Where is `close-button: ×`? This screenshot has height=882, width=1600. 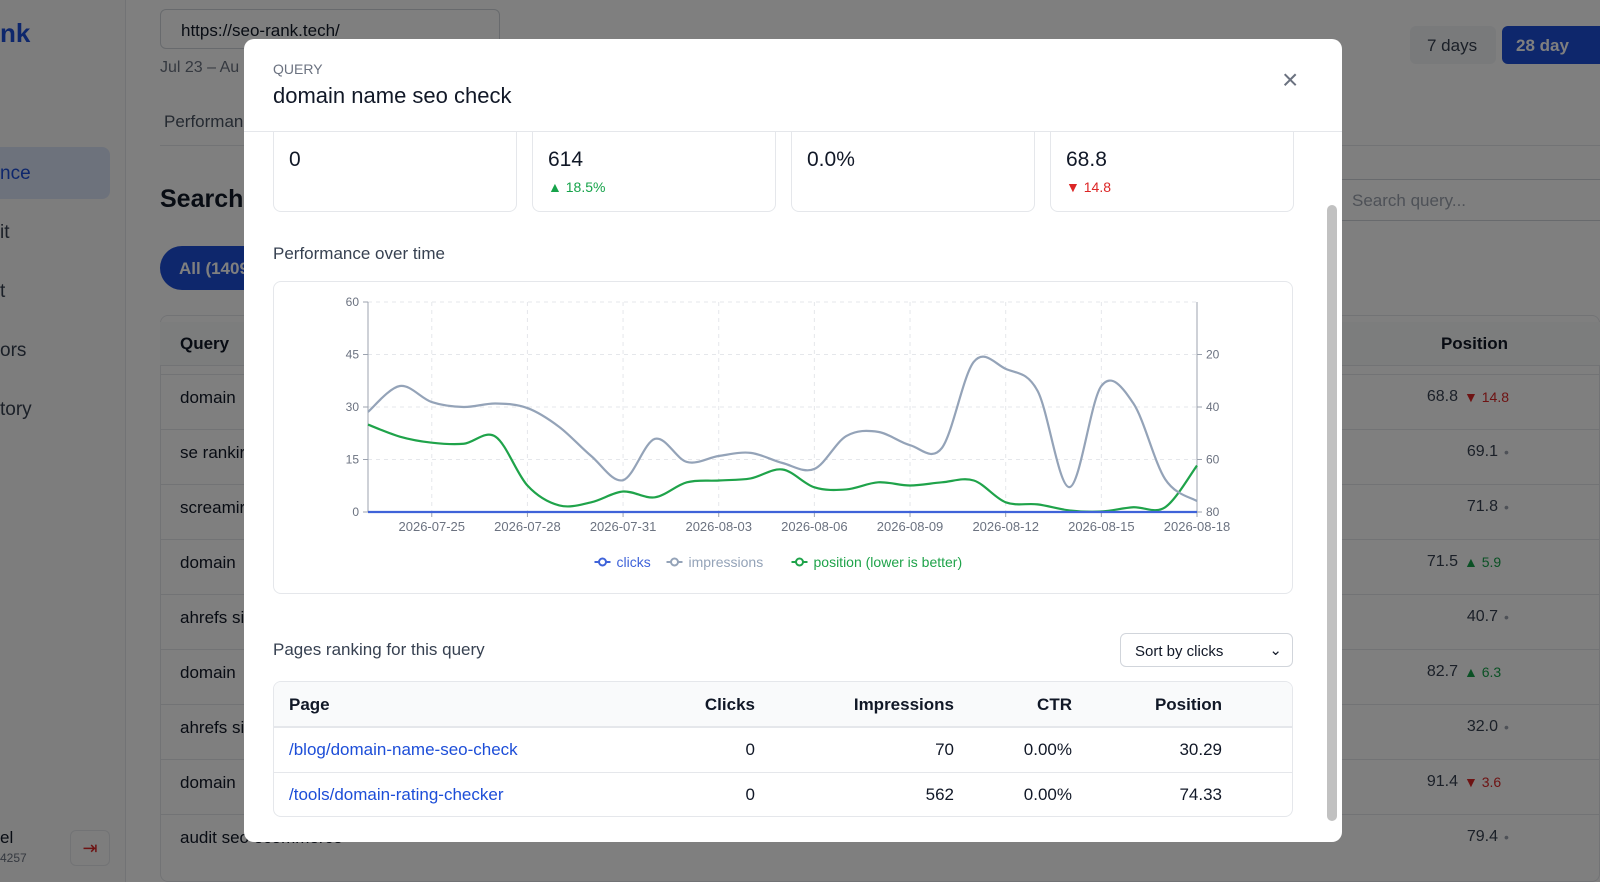 close-button: × is located at coordinates (1290, 79).